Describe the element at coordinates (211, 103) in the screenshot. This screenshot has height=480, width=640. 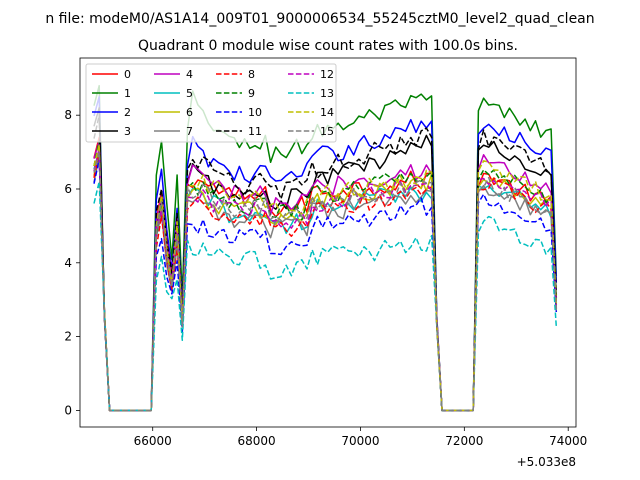
I see `legend-frame` at that location.